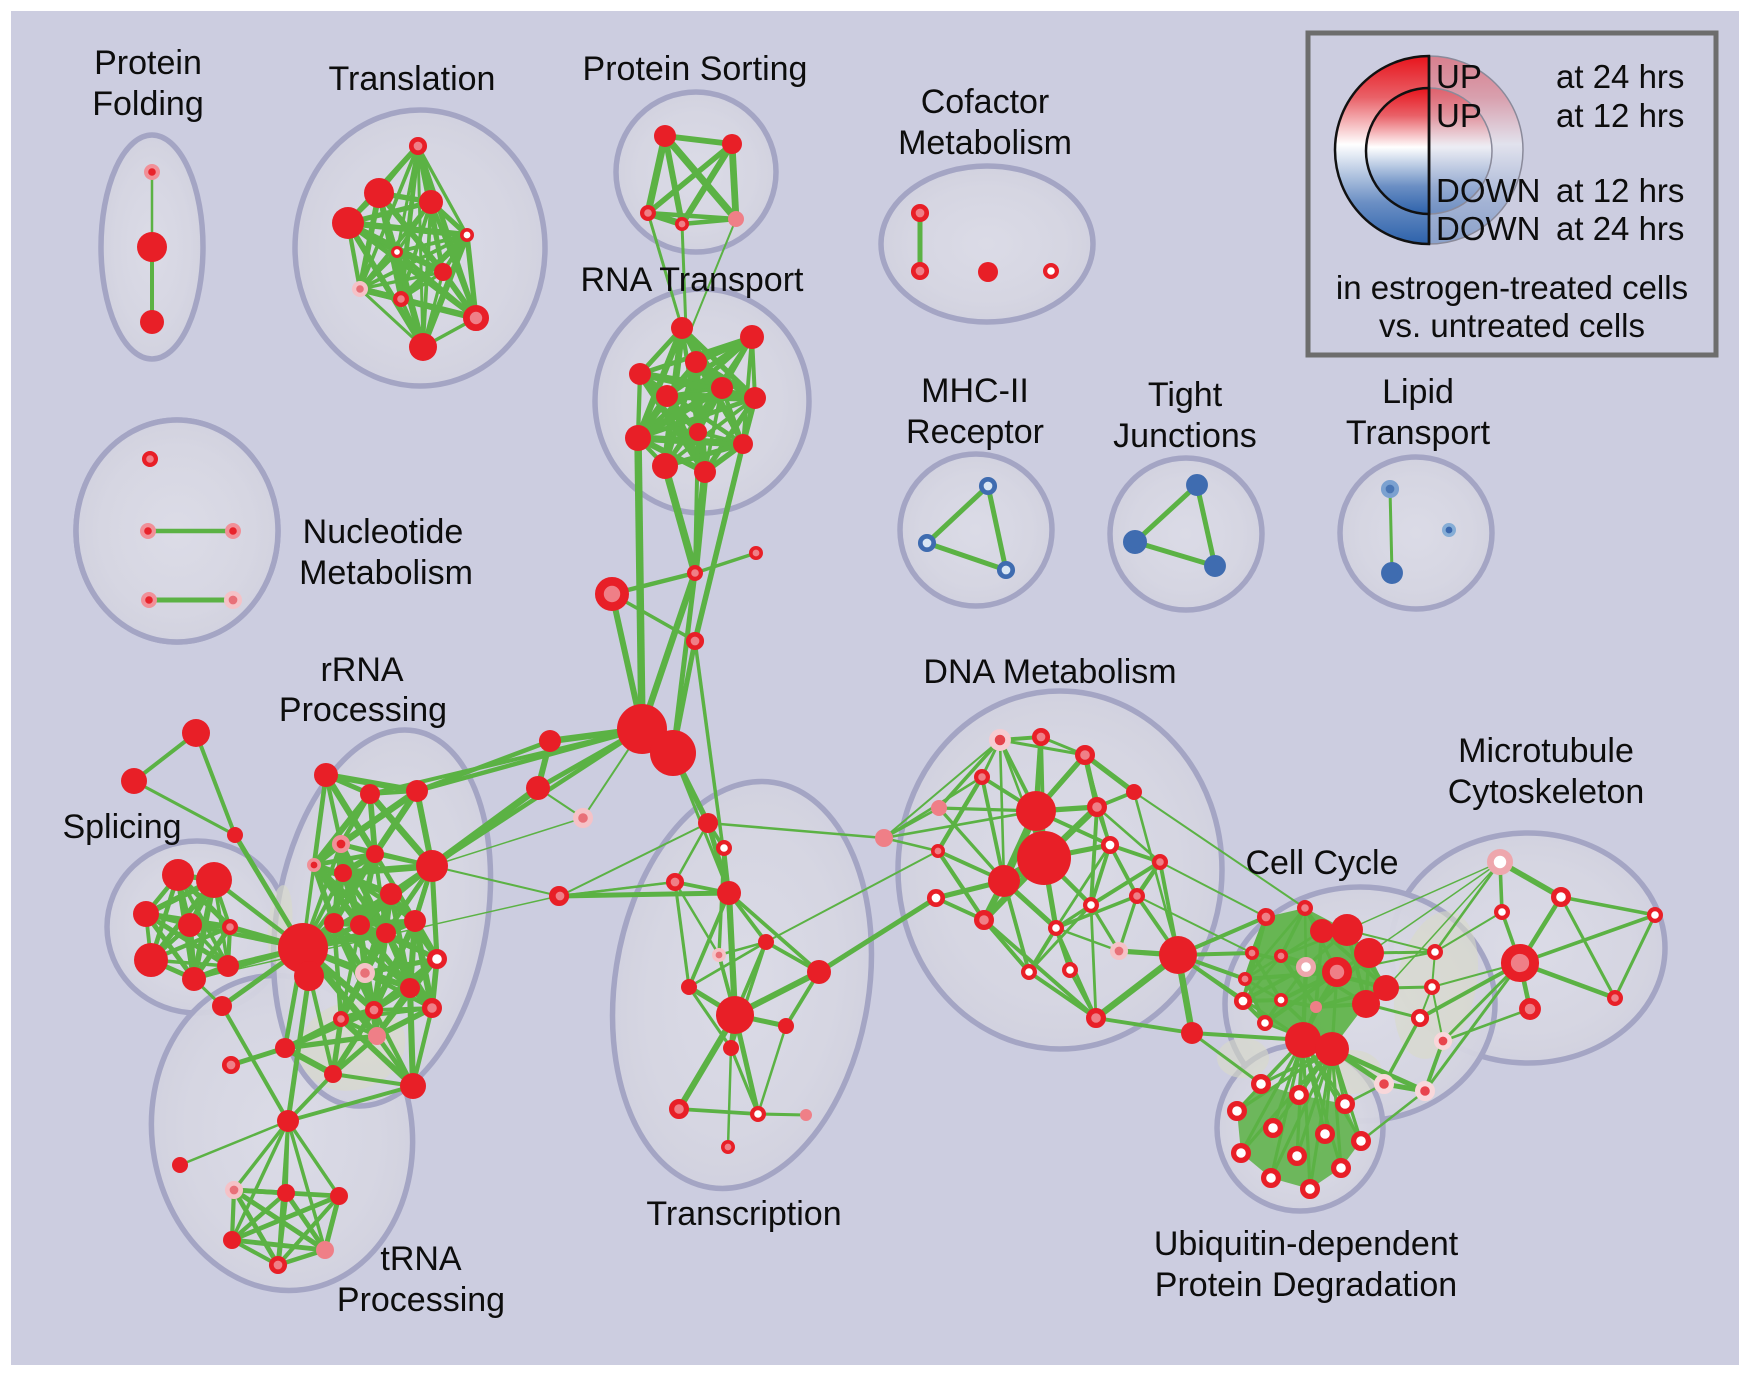 Image resolution: width=1750 pixels, height=1376 pixels. What do you see at coordinates (421, 1259) in the screenshot?
I see `svg-text: tRNA` at bounding box center [421, 1259].